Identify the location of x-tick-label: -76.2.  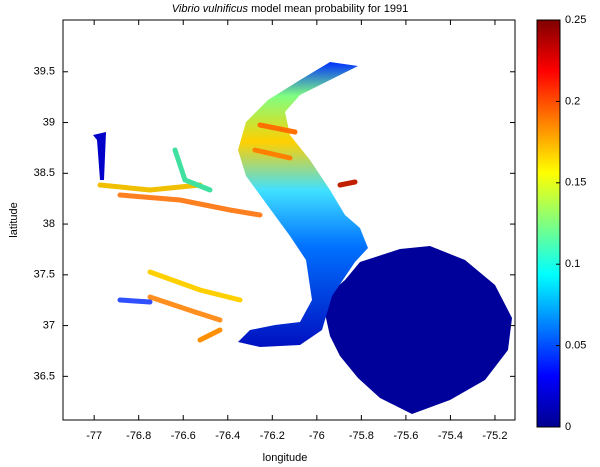
(272, 436).